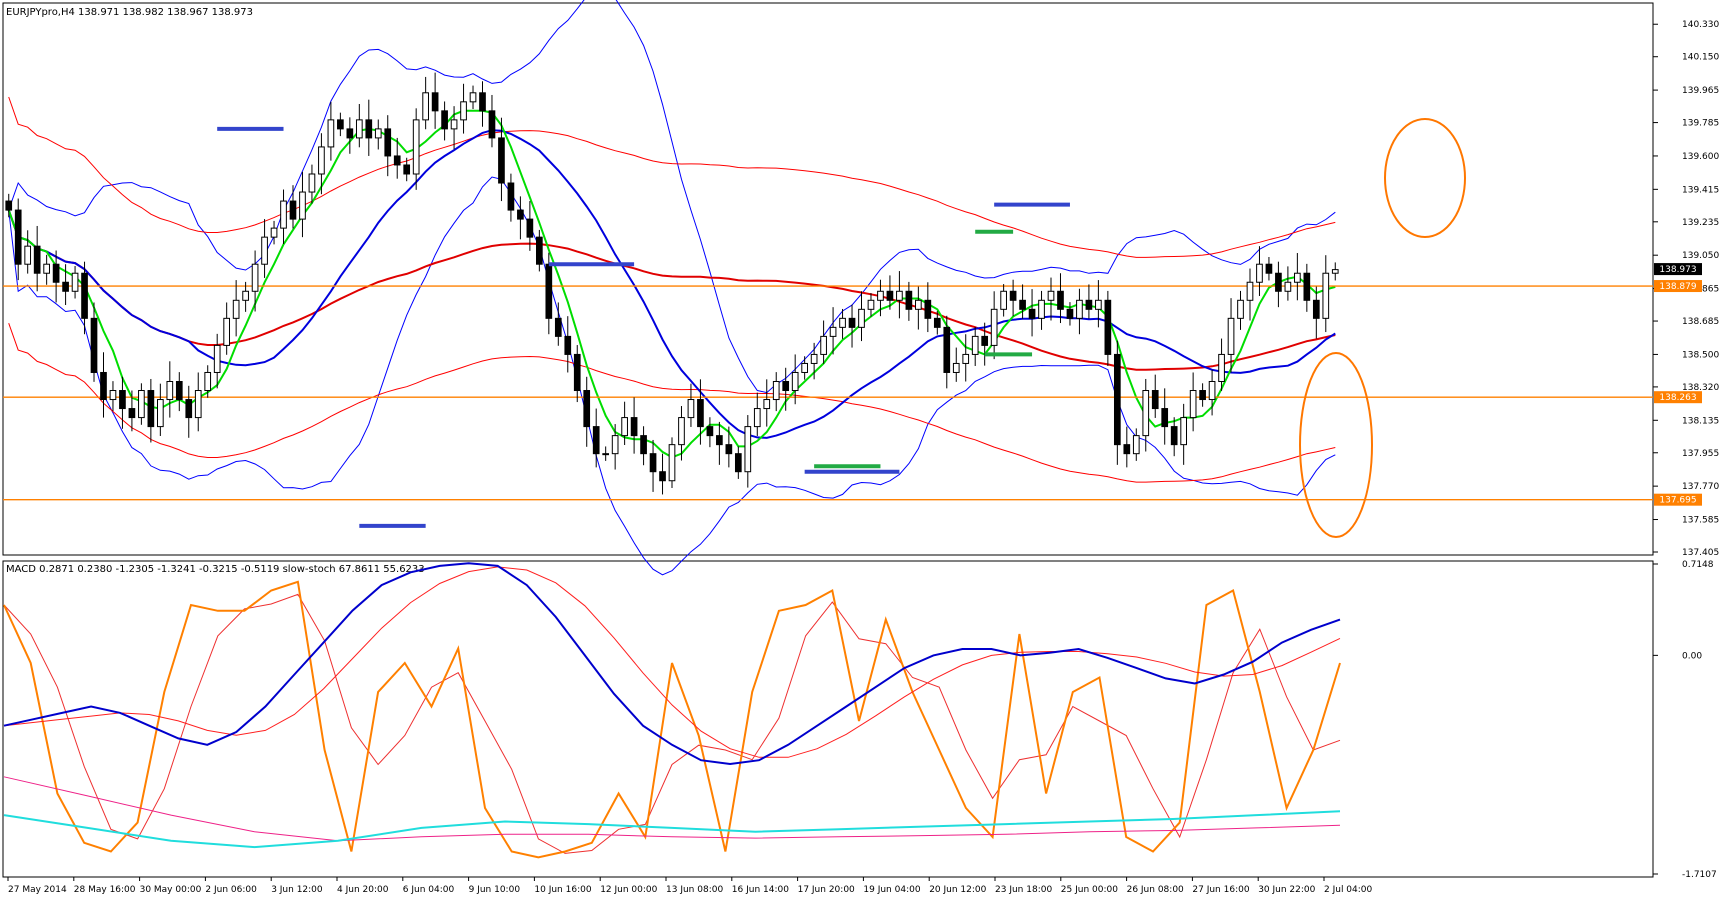 This screenshot has height=899, width=1720. Describe the element at coordinates (672, 809) in the screenshot. I see `slow-line-magenta` at that location.